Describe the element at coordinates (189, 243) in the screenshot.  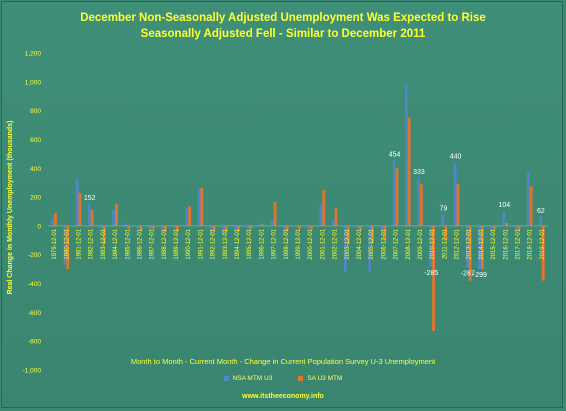
I see `x-tick-label-1990-12-01: 1990-12-01` at that location.